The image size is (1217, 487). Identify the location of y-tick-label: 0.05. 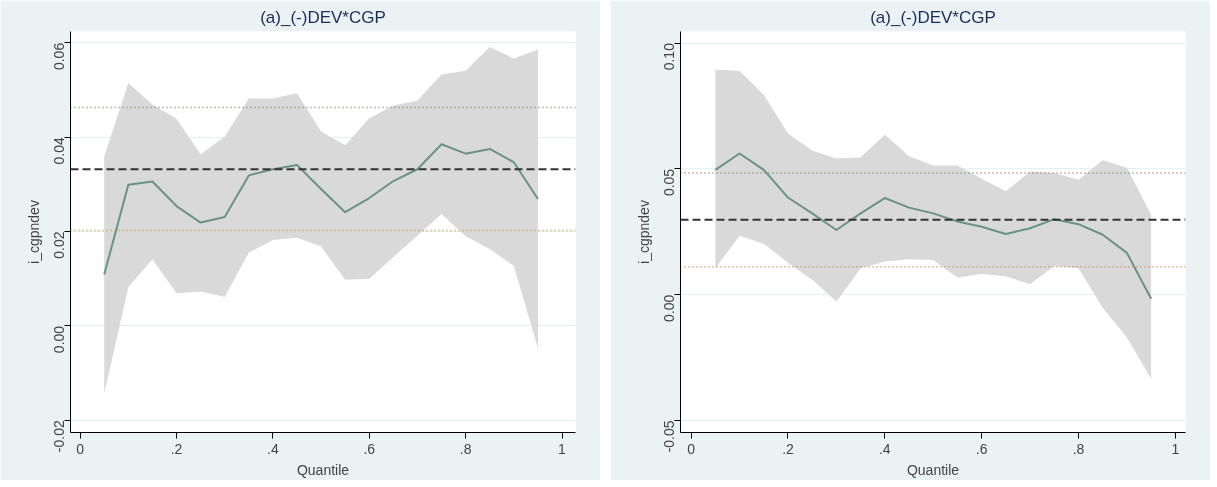
(669, 182).